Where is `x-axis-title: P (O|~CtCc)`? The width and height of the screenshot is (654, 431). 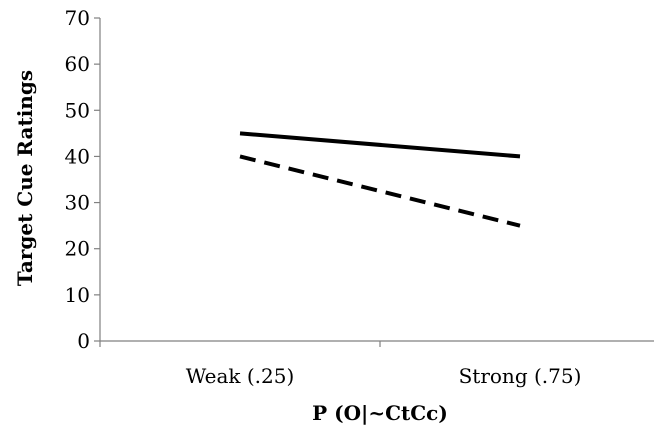 x-axis-title: P (O|~CtCc) is located at coordinates (380, 413).